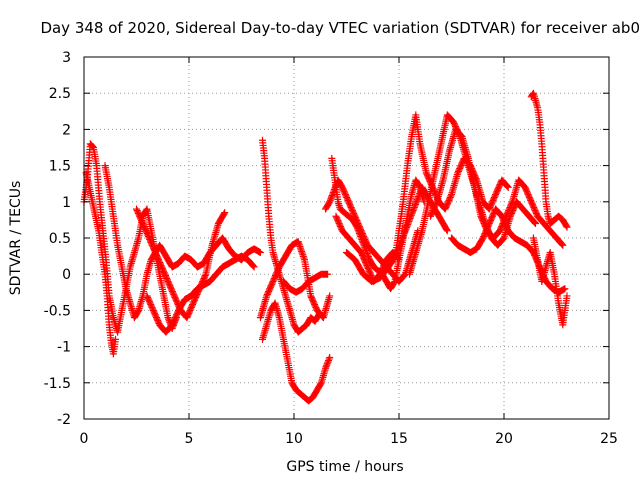  I want to click on y-tick-label: 2, so click(66, 130).